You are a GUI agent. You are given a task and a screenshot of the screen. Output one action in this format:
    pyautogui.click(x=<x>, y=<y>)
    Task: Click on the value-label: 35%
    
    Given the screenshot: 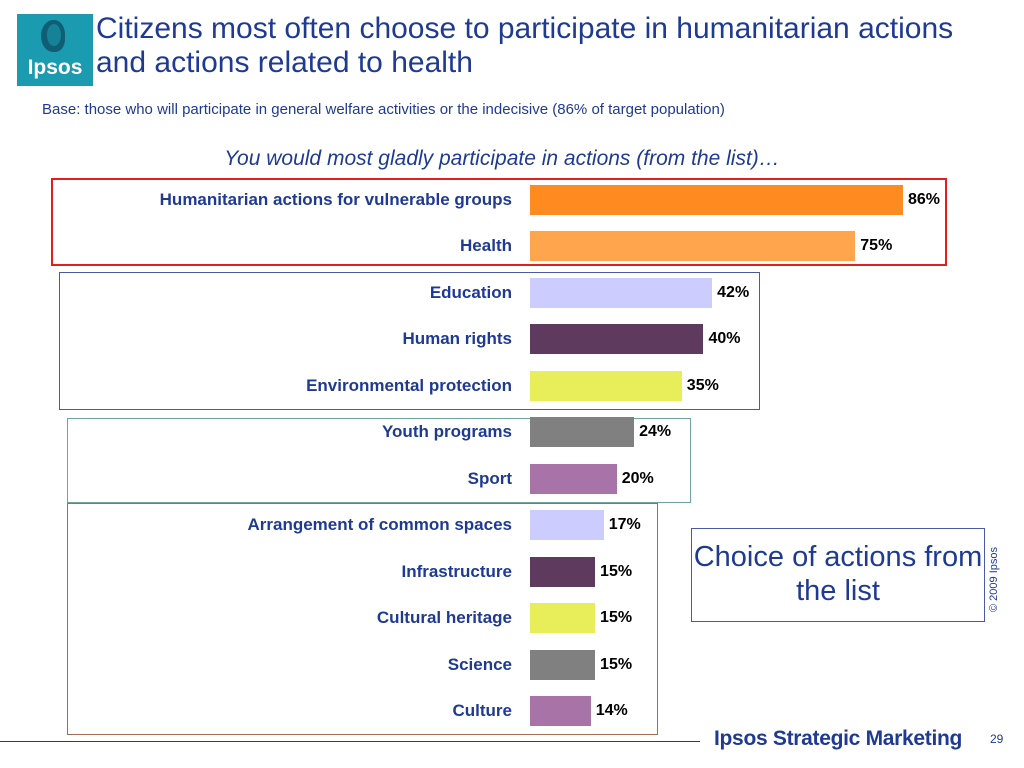 What is the action you would take?
    pyautogui.click(x=702, y=385)
    